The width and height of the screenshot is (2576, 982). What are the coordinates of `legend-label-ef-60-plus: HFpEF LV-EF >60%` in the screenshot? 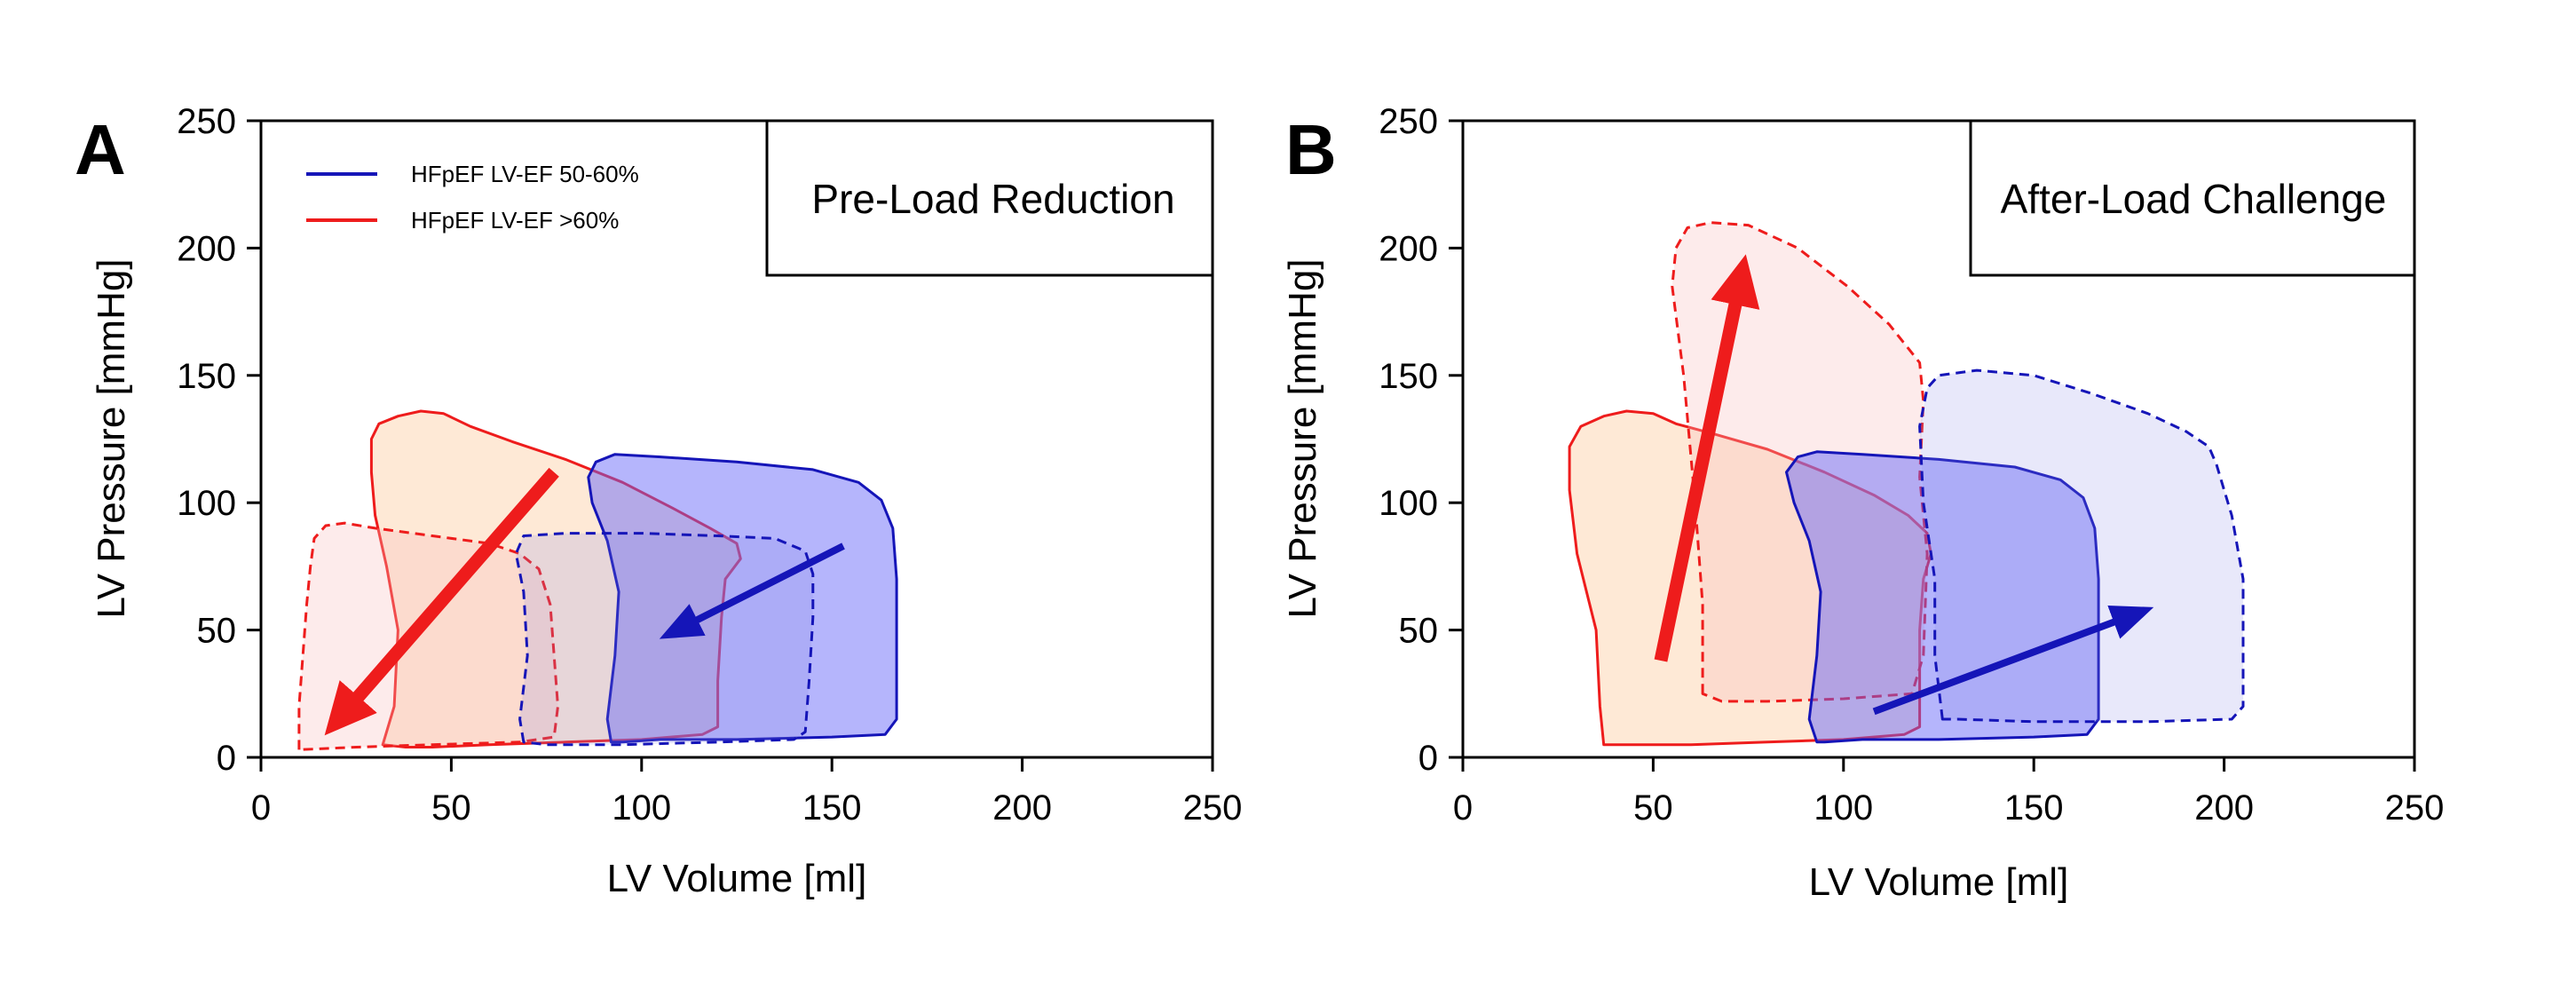 It's located at (515, 220).